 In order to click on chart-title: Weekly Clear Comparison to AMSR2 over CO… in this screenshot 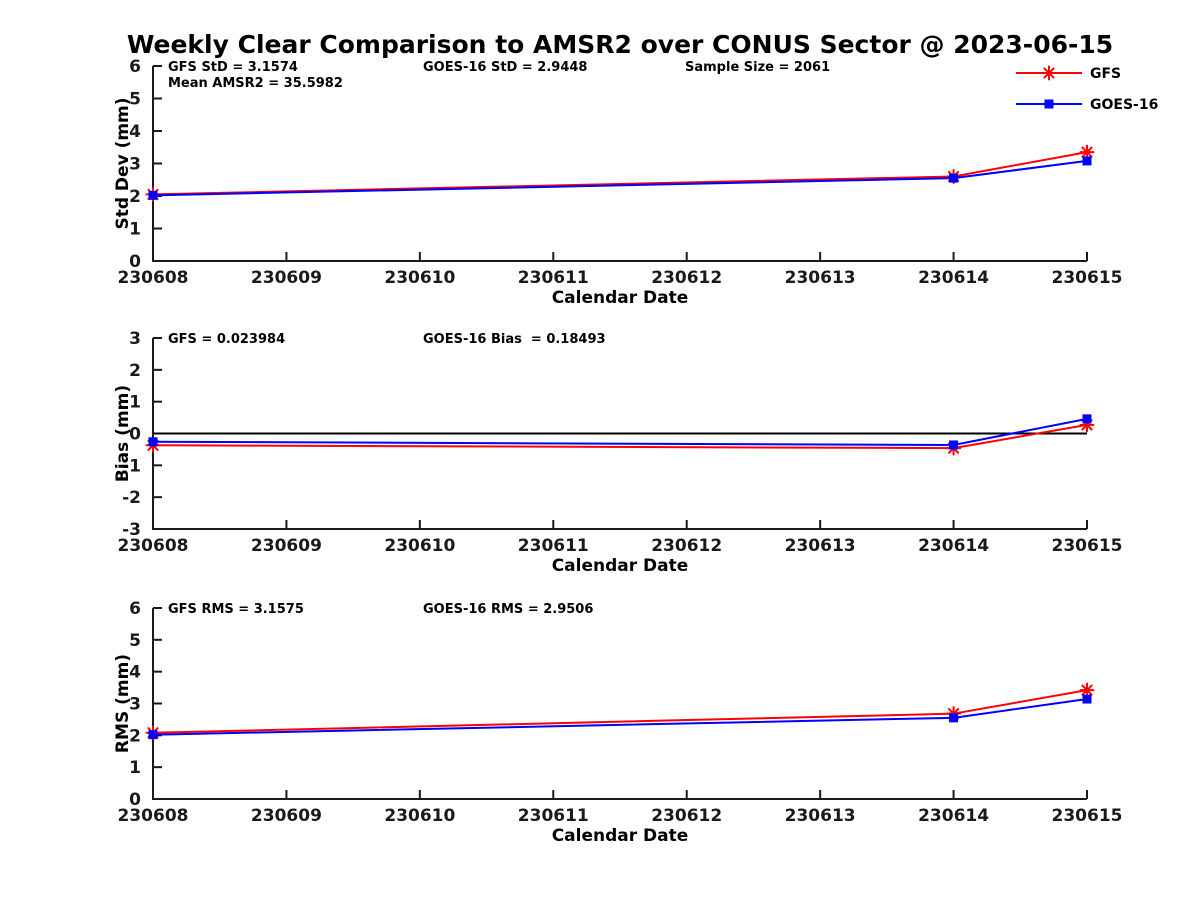, I will do `click(620, 44)`.